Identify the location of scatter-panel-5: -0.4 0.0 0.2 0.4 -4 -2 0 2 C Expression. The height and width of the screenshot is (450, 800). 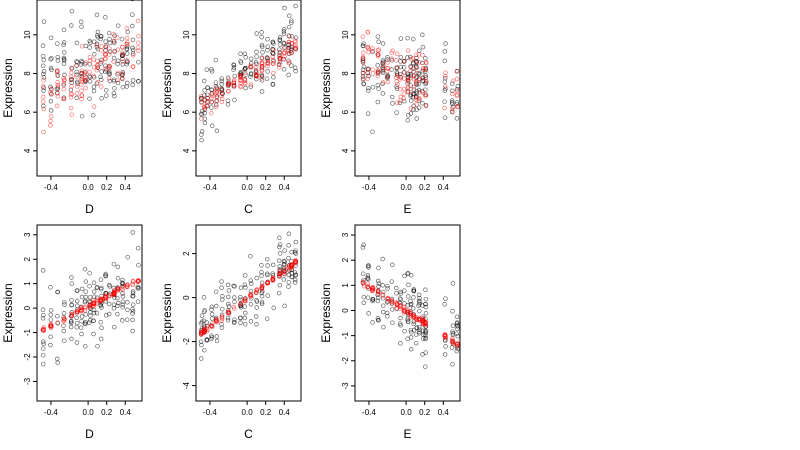
(231, 332).